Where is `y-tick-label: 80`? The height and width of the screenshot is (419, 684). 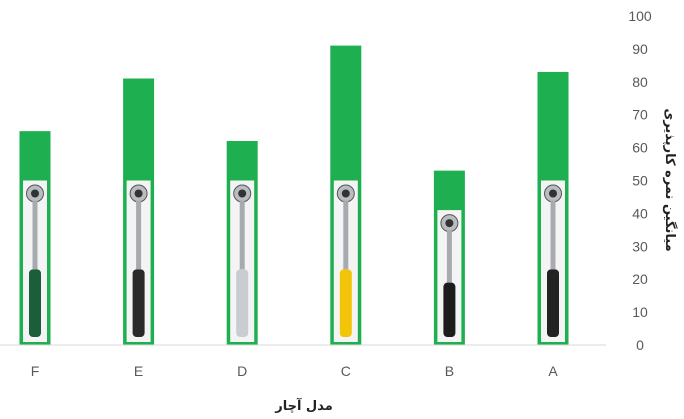 y-tick-label: 80 is located at coordinates (640, 82).